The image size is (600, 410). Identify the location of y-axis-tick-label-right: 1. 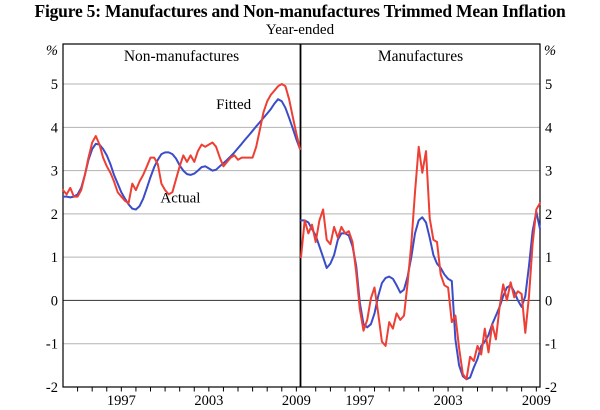
(548, 258).